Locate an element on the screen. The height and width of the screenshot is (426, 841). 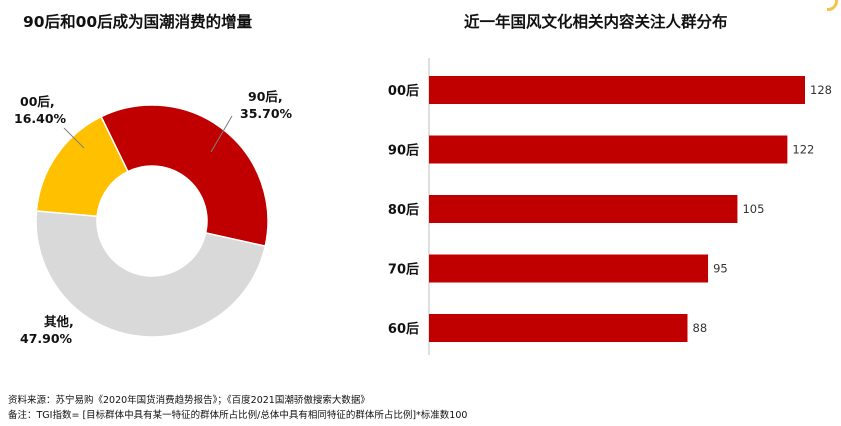
donut-slice-name: 其他, is located at coordinates (59, 321).